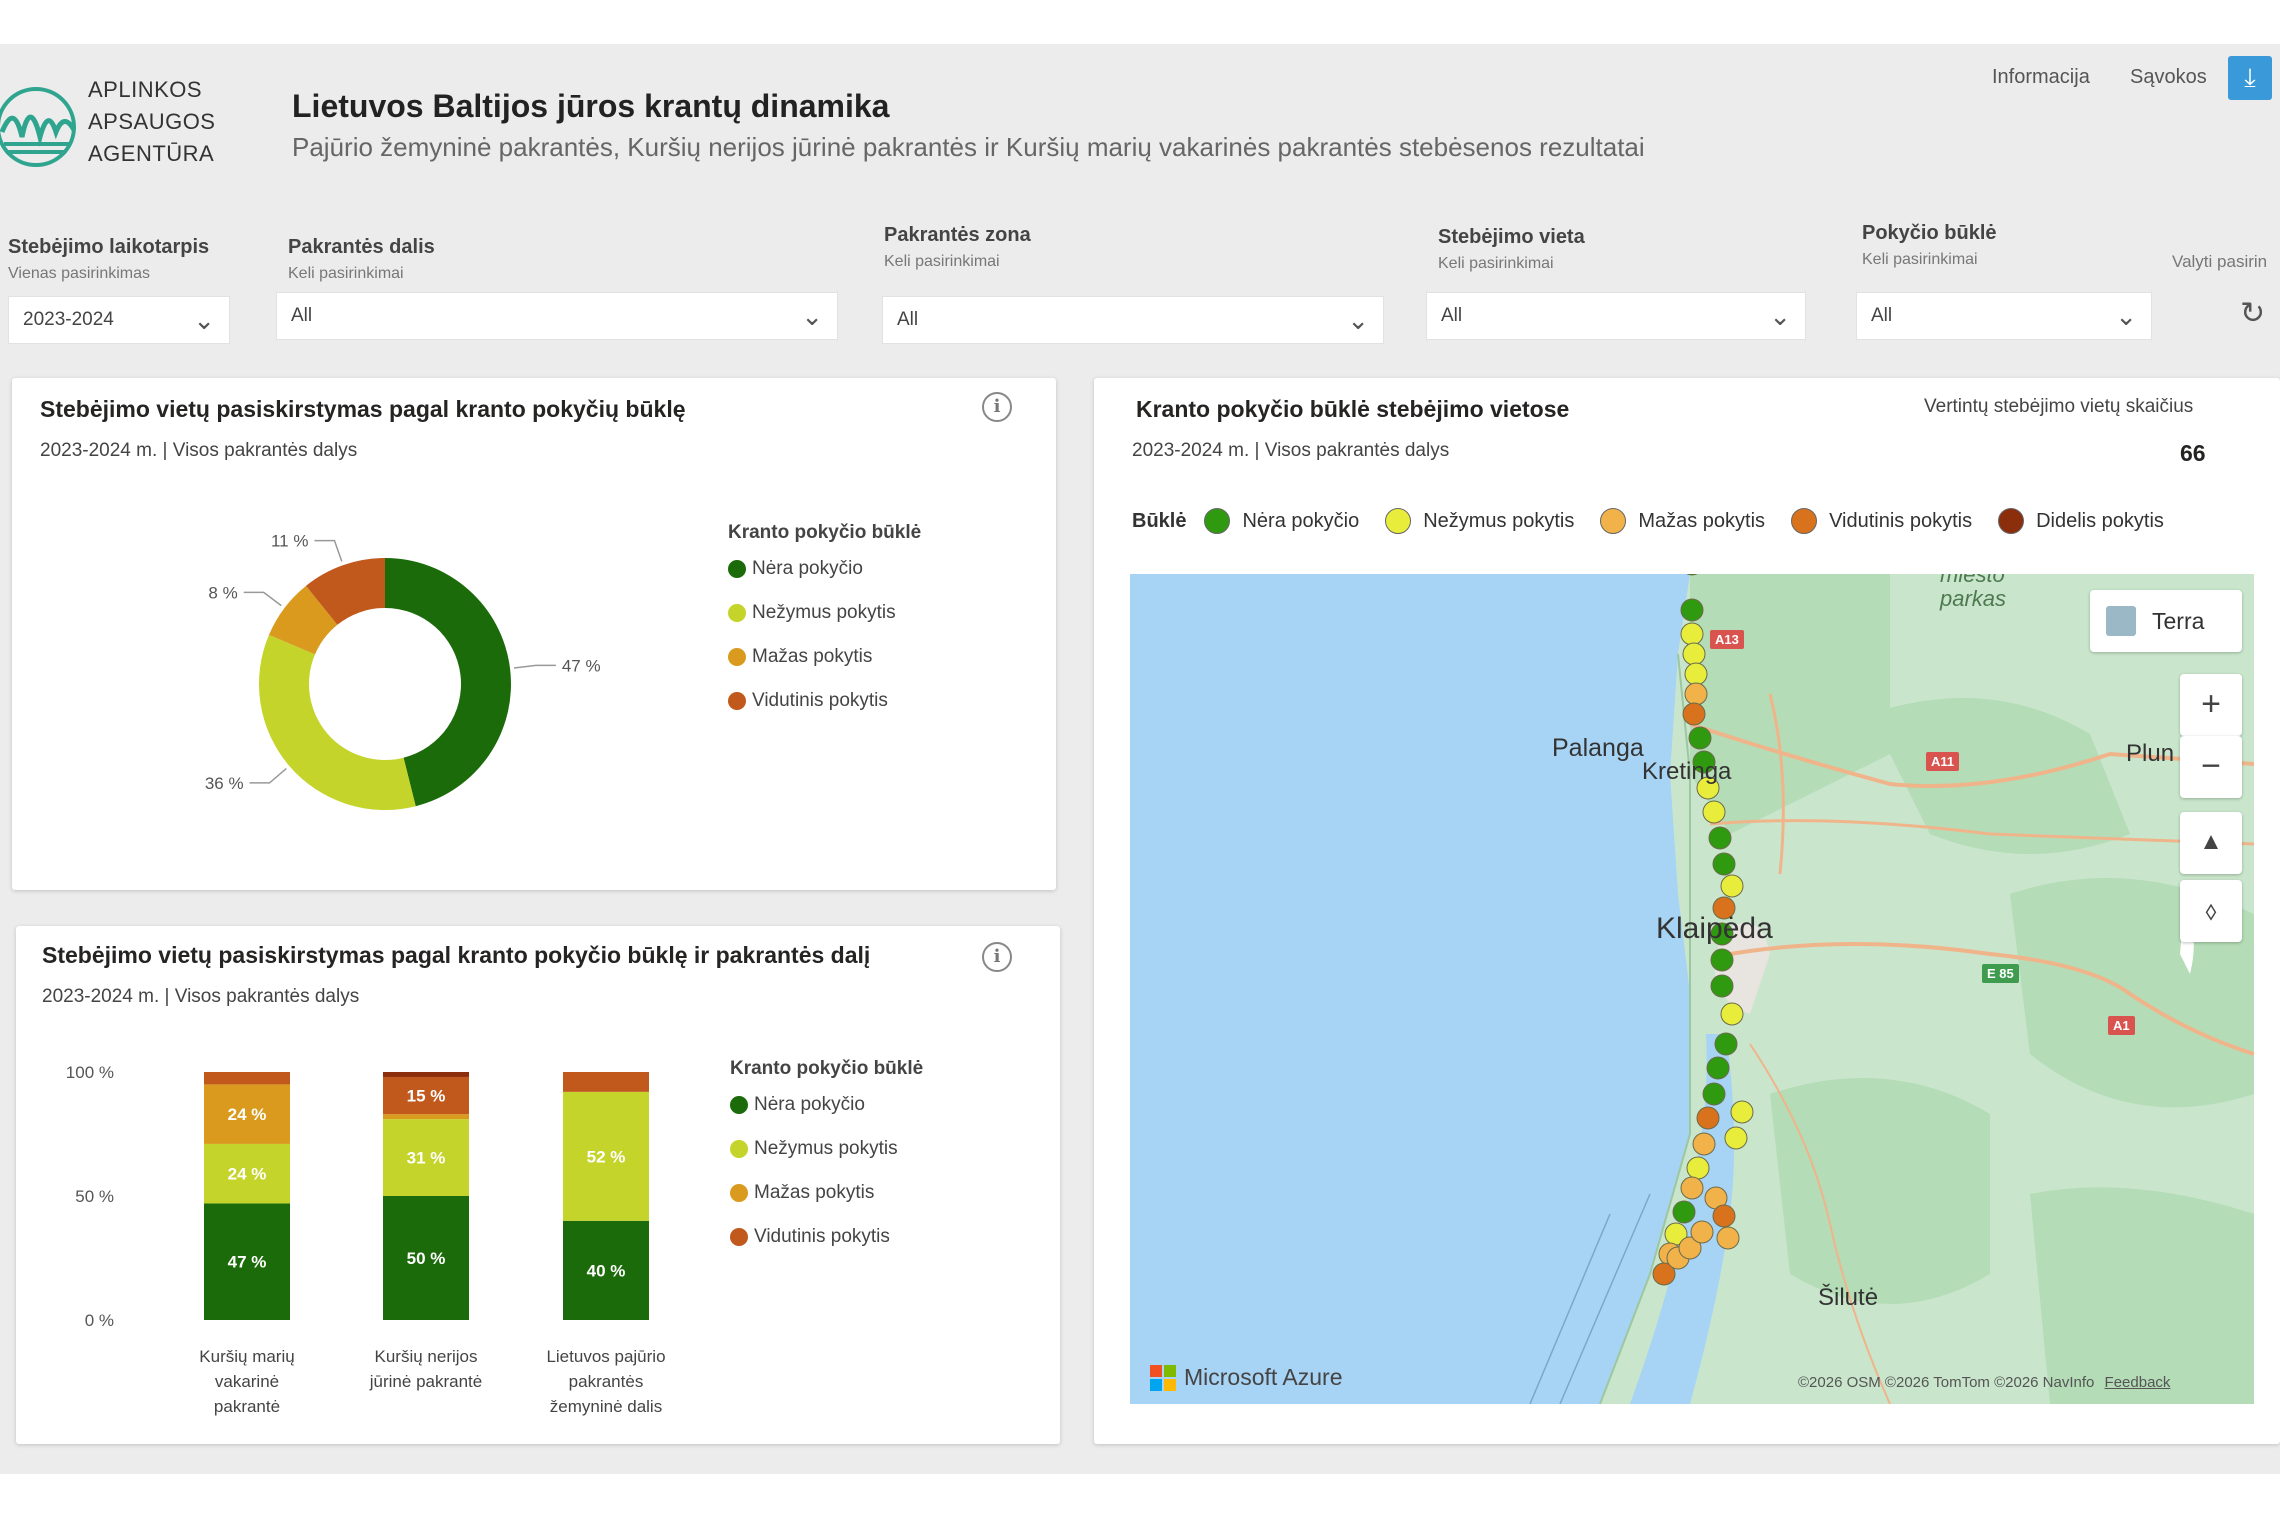 This screenshot has width=2280, height=1520. What do you see at coordinates (824, 657) in the screenshot?
I see `donut-legend-item-small: Mažas pokytis` at bounding box center [824, 657].